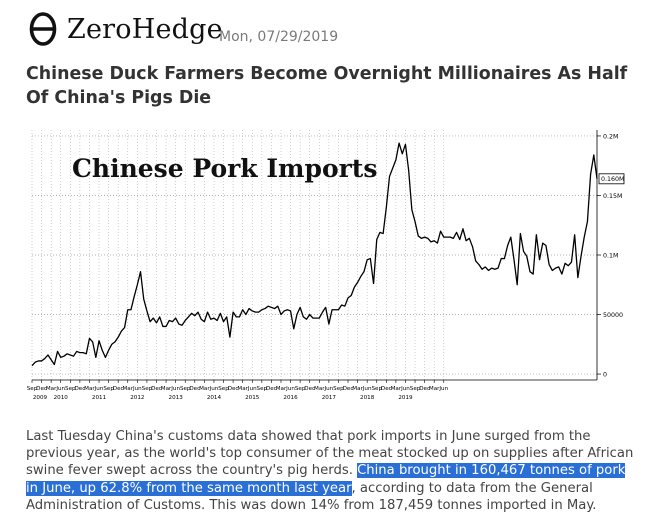 This screenshot has width=652, height=522. What do you see at coordinates (214, 398) in the screenshot?
I see `x-year-label: 2014` at bounding box center [214, 398].